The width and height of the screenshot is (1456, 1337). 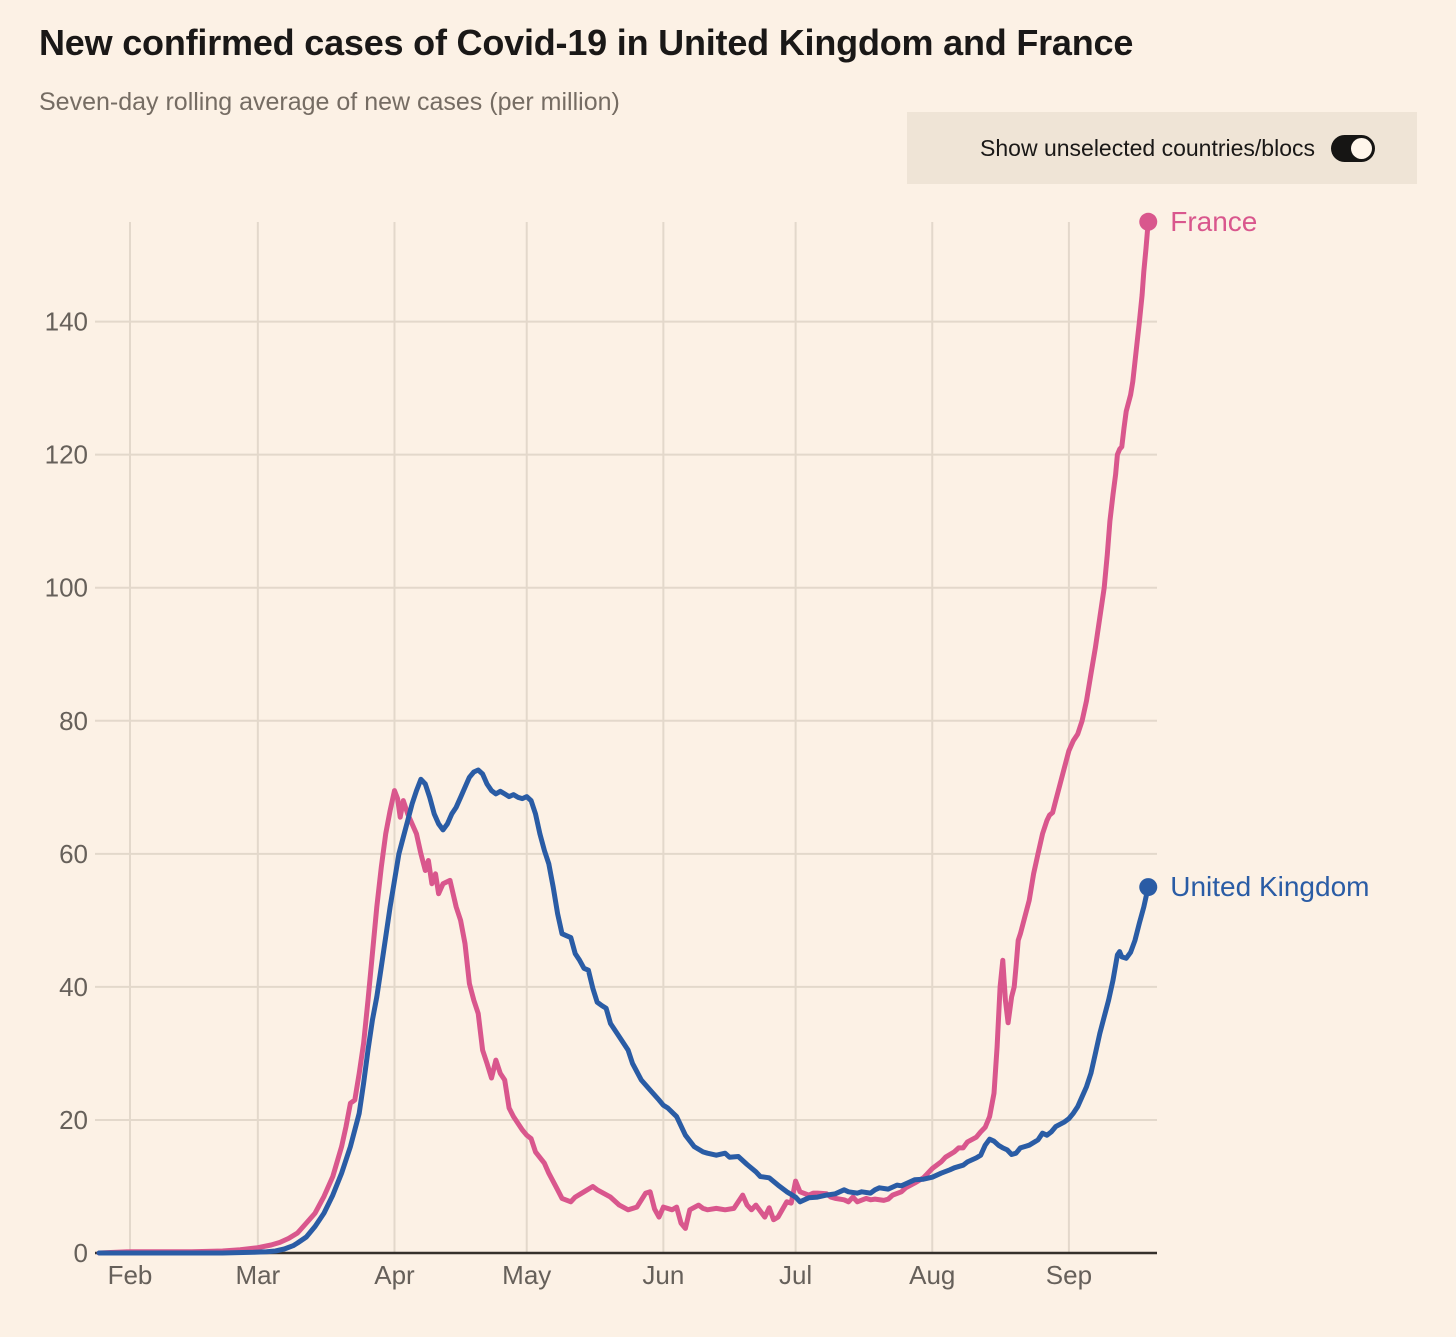 What do you see at coordinates (1069, 1275) in the screenshot?
I see `x-tick-label-sep: Sep` at bounding box center [1069, 1275].